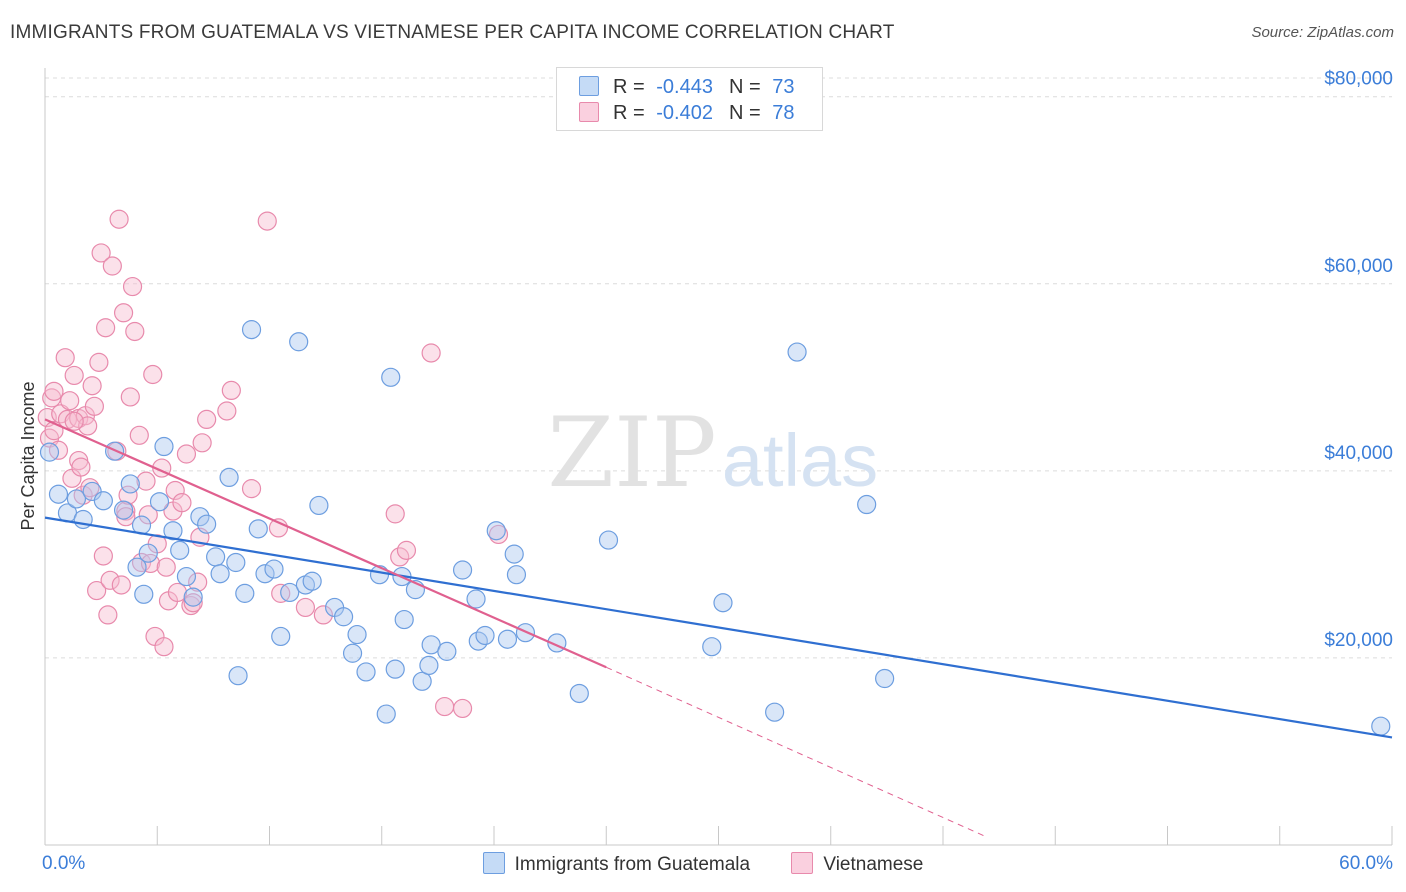 This screenshot has width=1406, height=892. What do you see at coordinates (589, 112) in the screenshot?
I see `legend-swatch-pink` at bounding box center [589, 112].